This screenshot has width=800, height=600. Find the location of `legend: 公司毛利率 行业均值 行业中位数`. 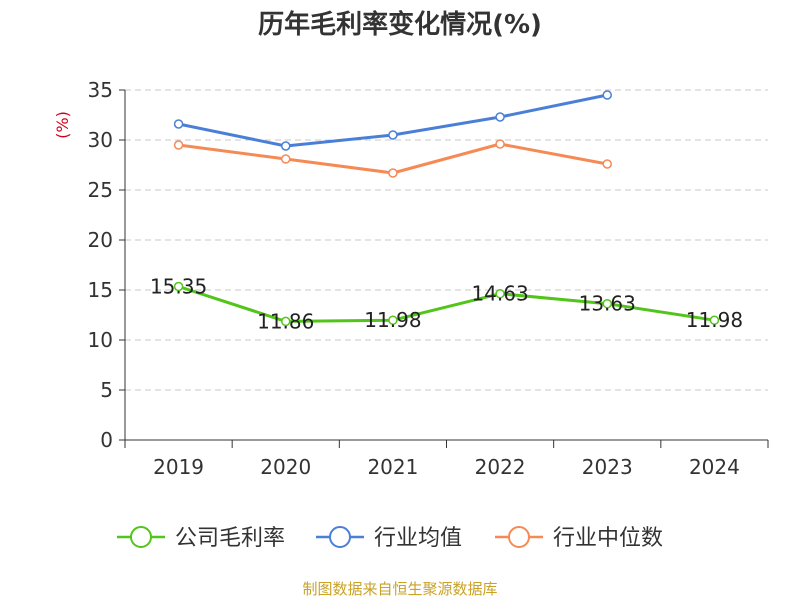

legend: 公司毛利率 行业均值 行业中位数 is located at coordinates (390, 538).